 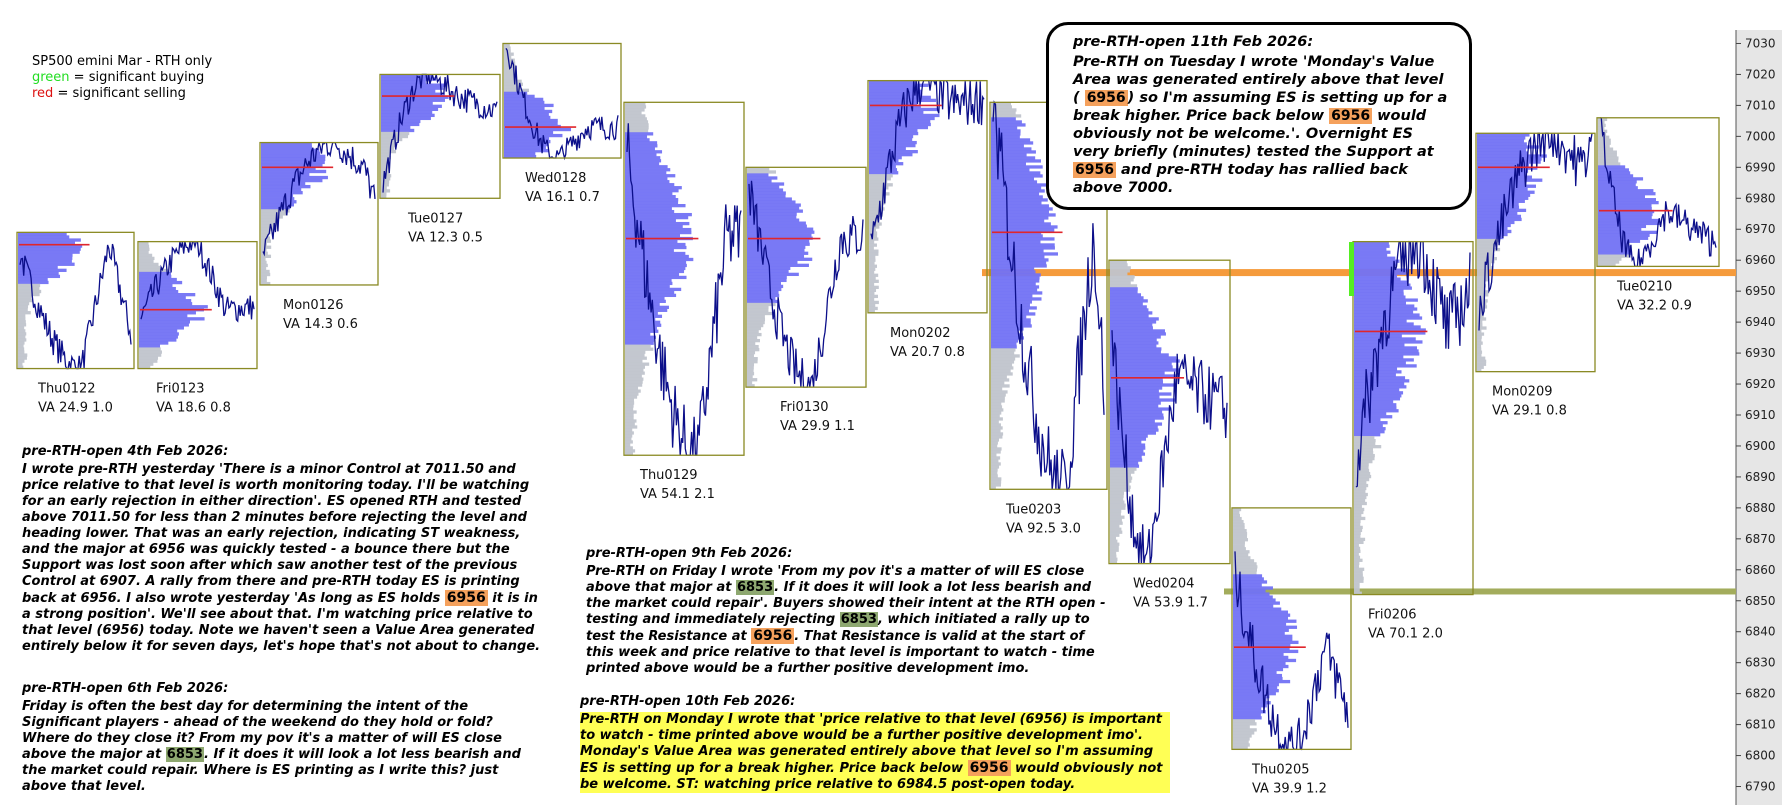 I want to click on price-tick-label: 6920, so click(x=1760, y=384).